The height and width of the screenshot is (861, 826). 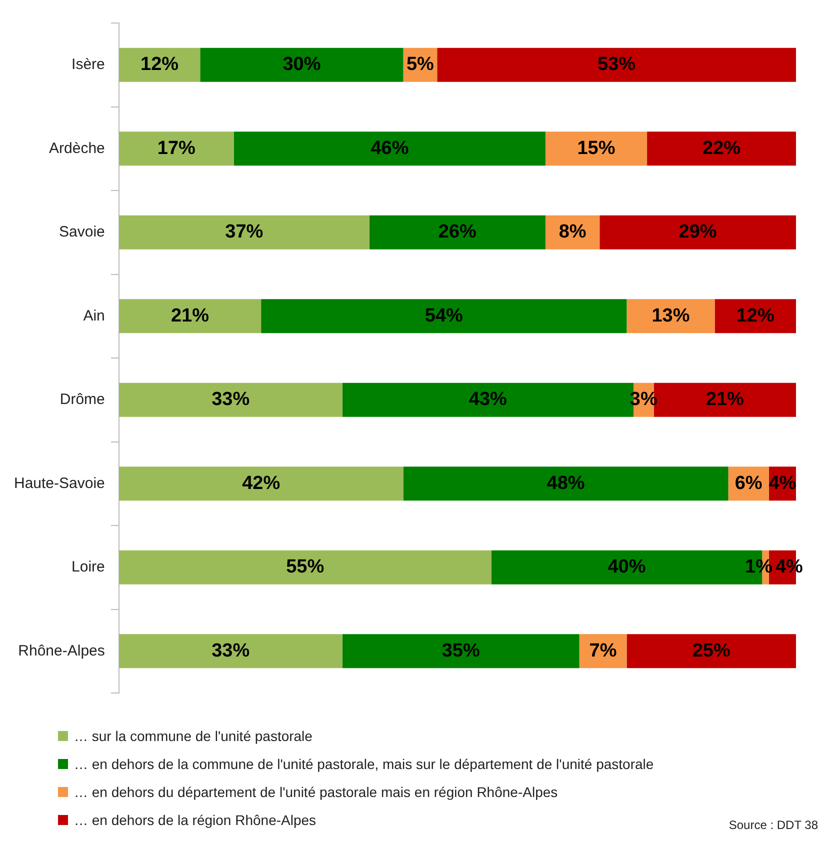 I want to click on data-label: 42%, so click(x=261, y=483).